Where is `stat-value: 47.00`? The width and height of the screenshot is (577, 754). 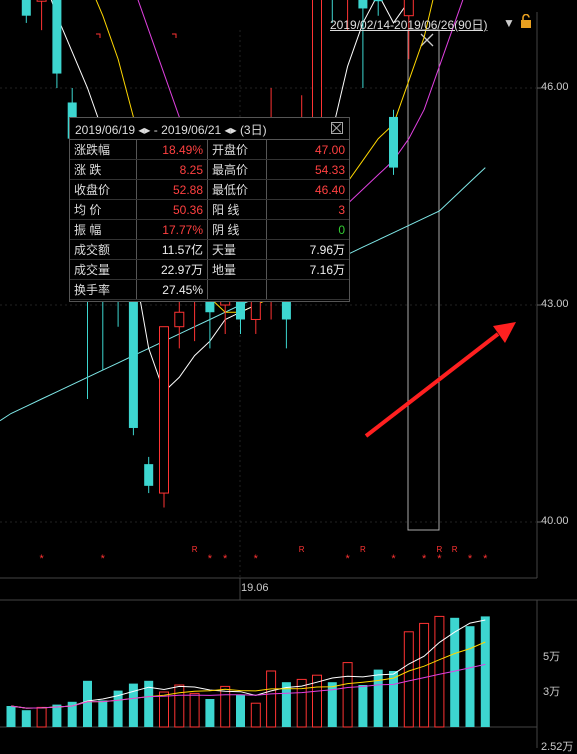 stat-value: 47.00 is located at coordinates (307, 150).